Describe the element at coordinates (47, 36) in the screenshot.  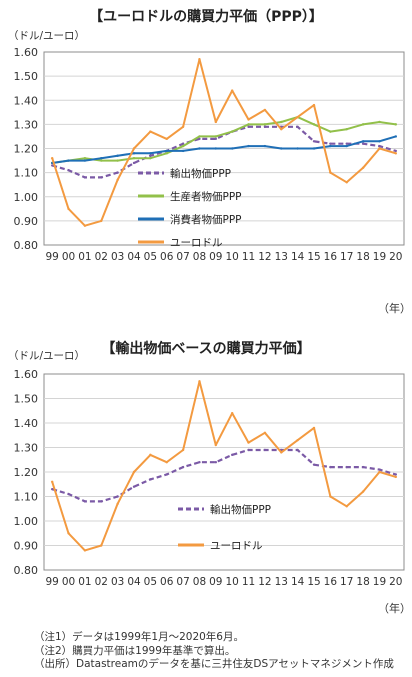
I see `chart1-y-unit: （ドル/ユーロ）` at that location.